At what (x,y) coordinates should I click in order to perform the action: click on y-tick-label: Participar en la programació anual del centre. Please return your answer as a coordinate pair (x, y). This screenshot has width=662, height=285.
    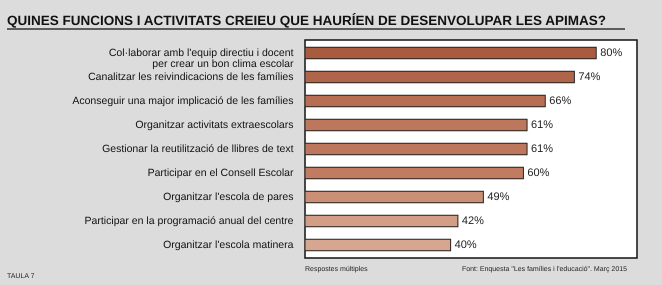
    Looking at the image, I should click on (189, 221).